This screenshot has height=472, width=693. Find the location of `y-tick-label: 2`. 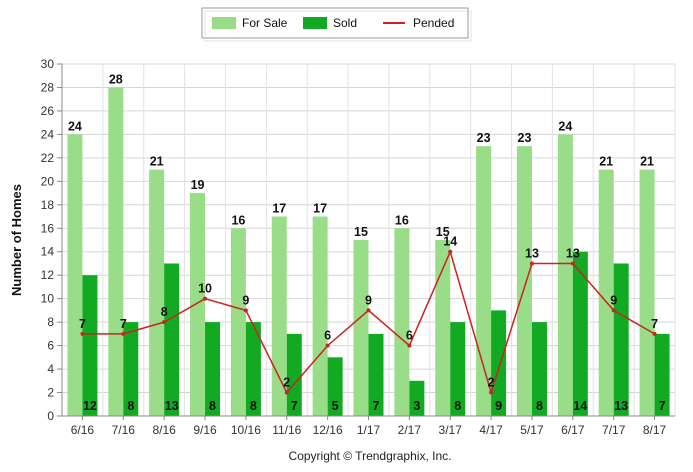

y-tick-label: 2 is located at coordinates (50, 393).